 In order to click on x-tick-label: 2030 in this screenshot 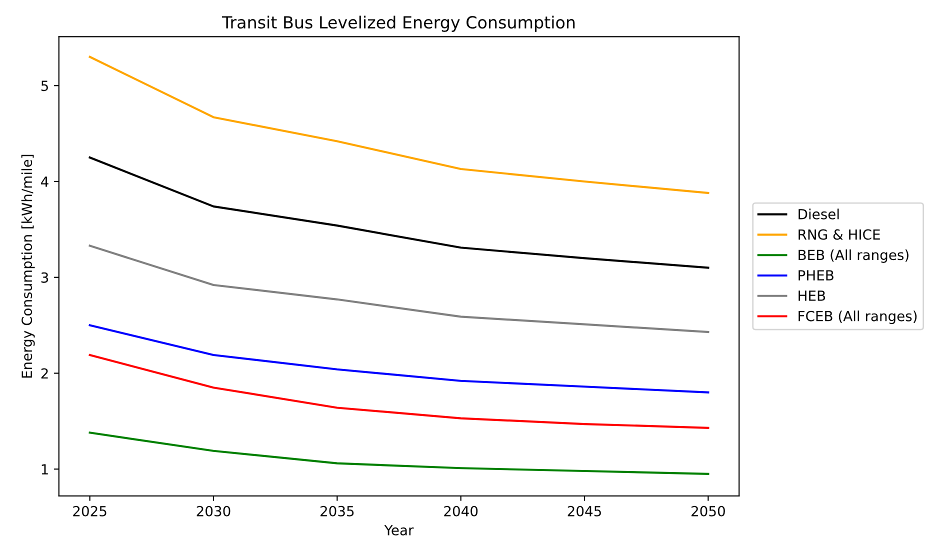, I will do `click(213, 511)`.